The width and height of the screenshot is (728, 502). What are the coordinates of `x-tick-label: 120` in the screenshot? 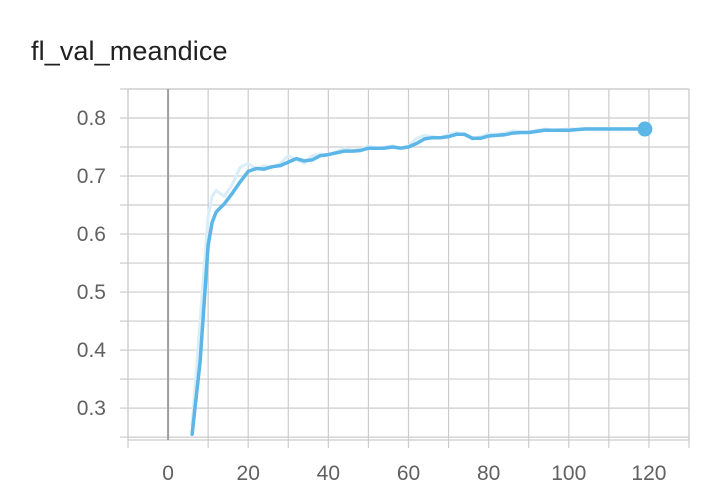 It's located at (648, 473).